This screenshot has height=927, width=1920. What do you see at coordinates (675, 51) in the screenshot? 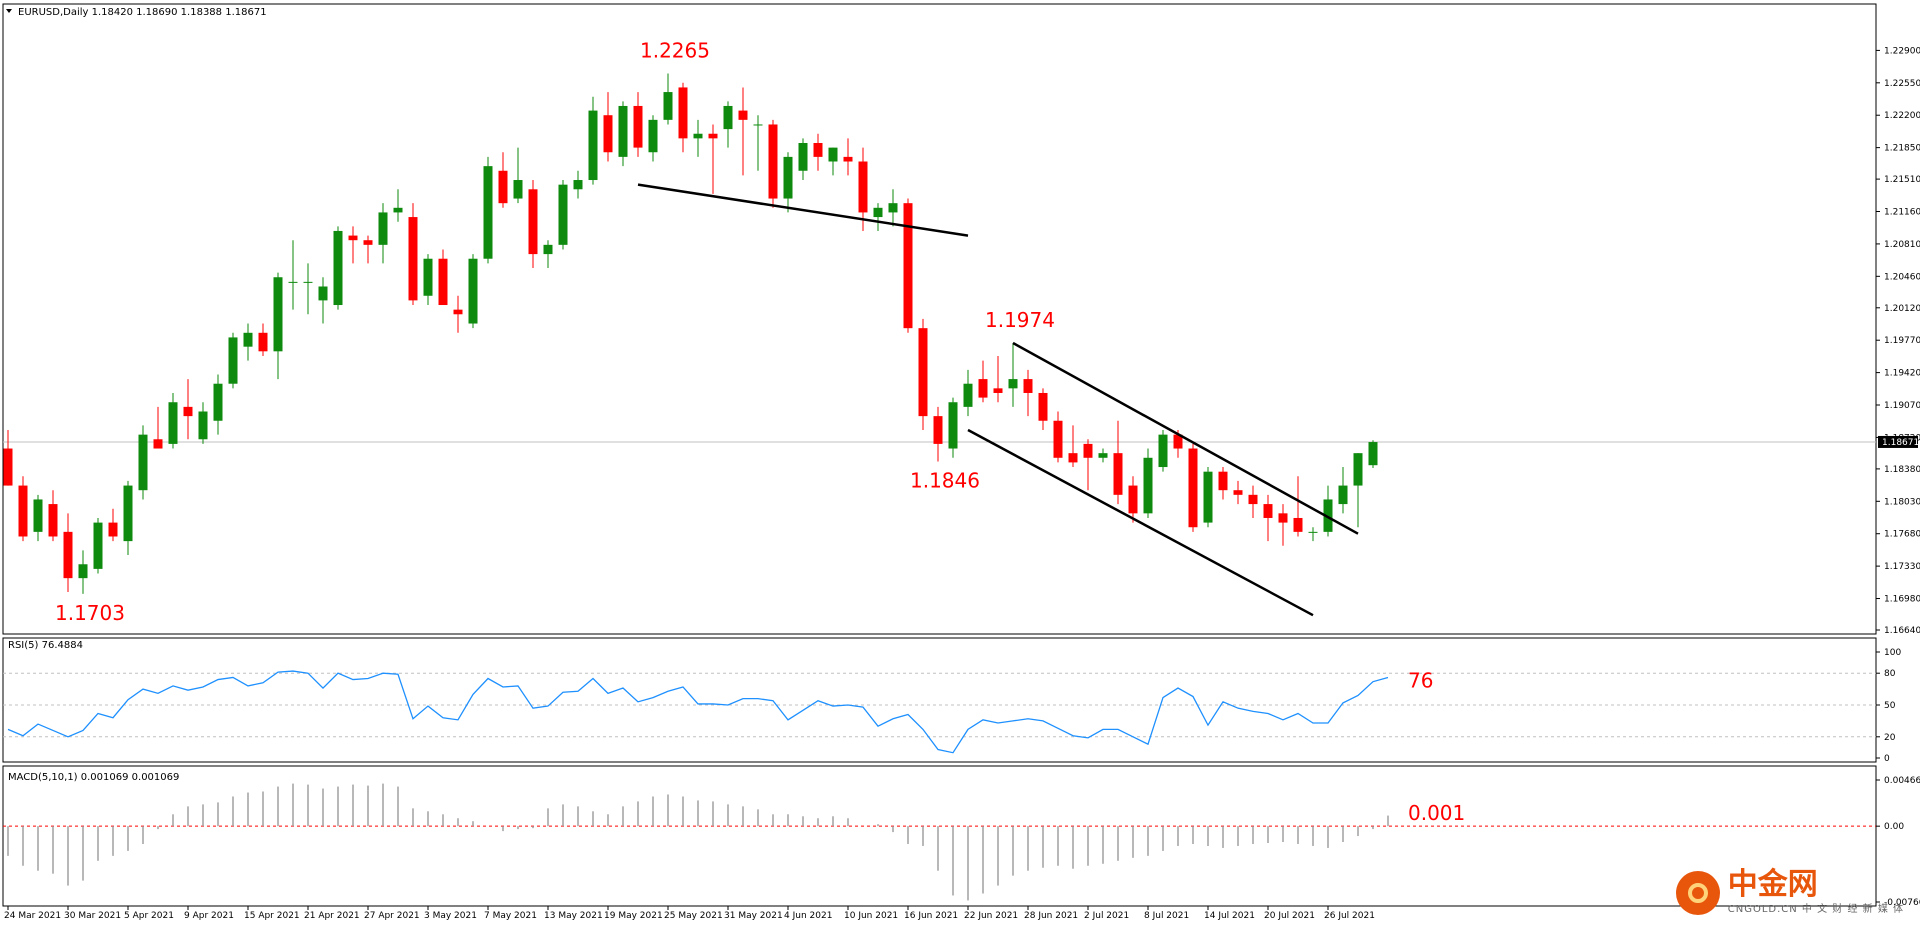
I see `price-annotation: 1.2265` at bounding box center [675, 51].